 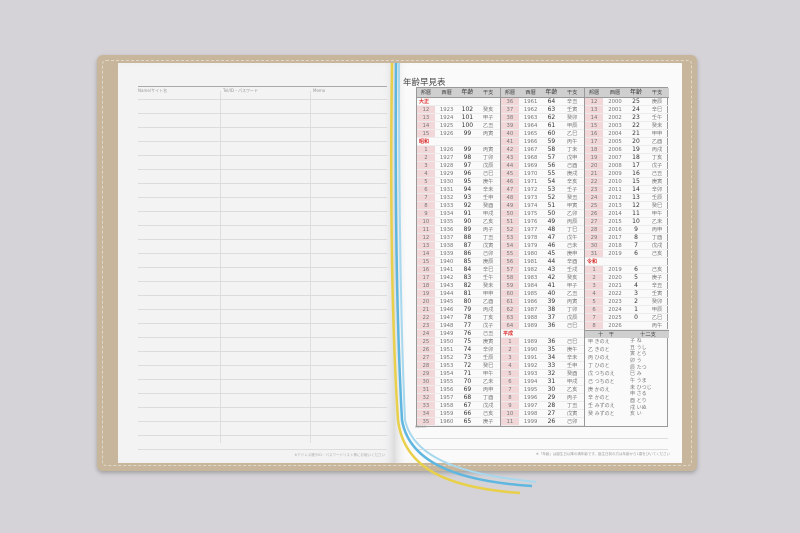 What do you see at coordinates (551, 389) in the screenshot?
I see `age-cell: 30` at bounding box center [551, 389].